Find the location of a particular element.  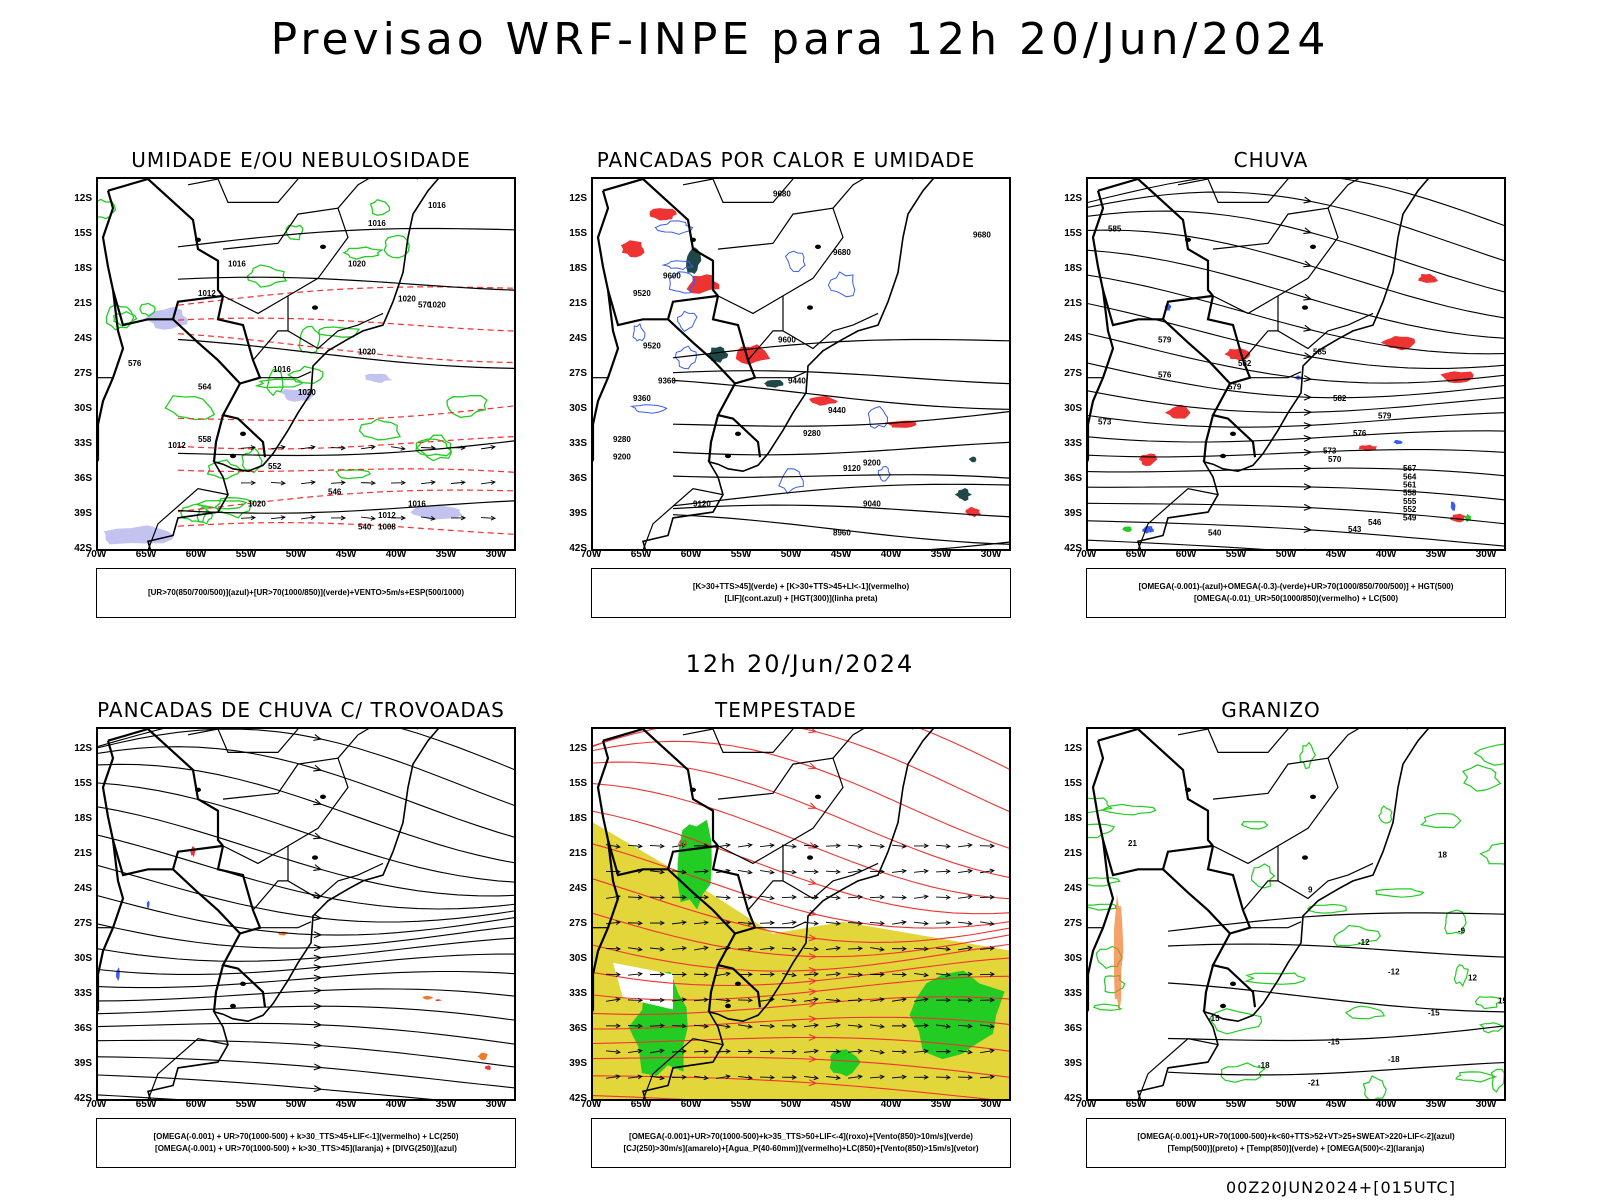

lon-tick-label: 45W is located at coordinates (841, 554).